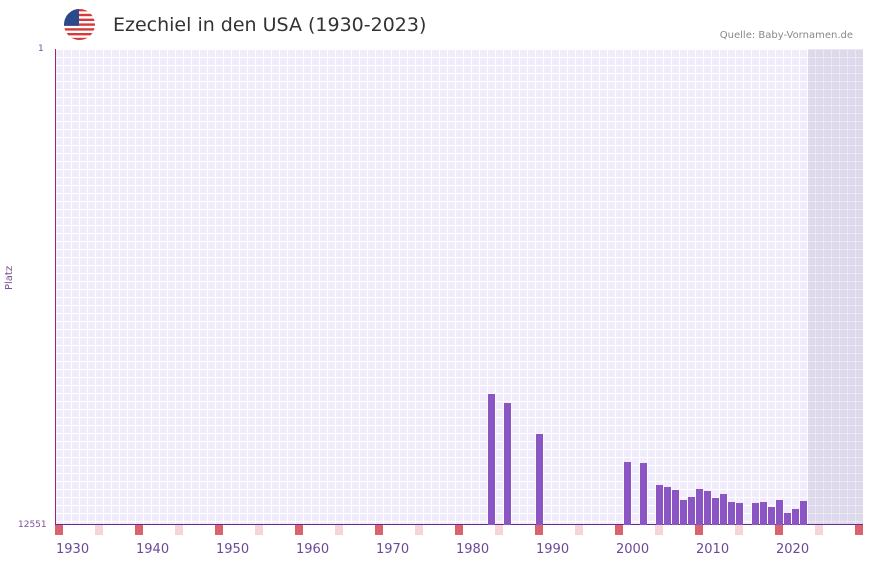 This screenshot has height=567, width=873. I want to click on y-tick-bottom: 12551, so click(32, 525).